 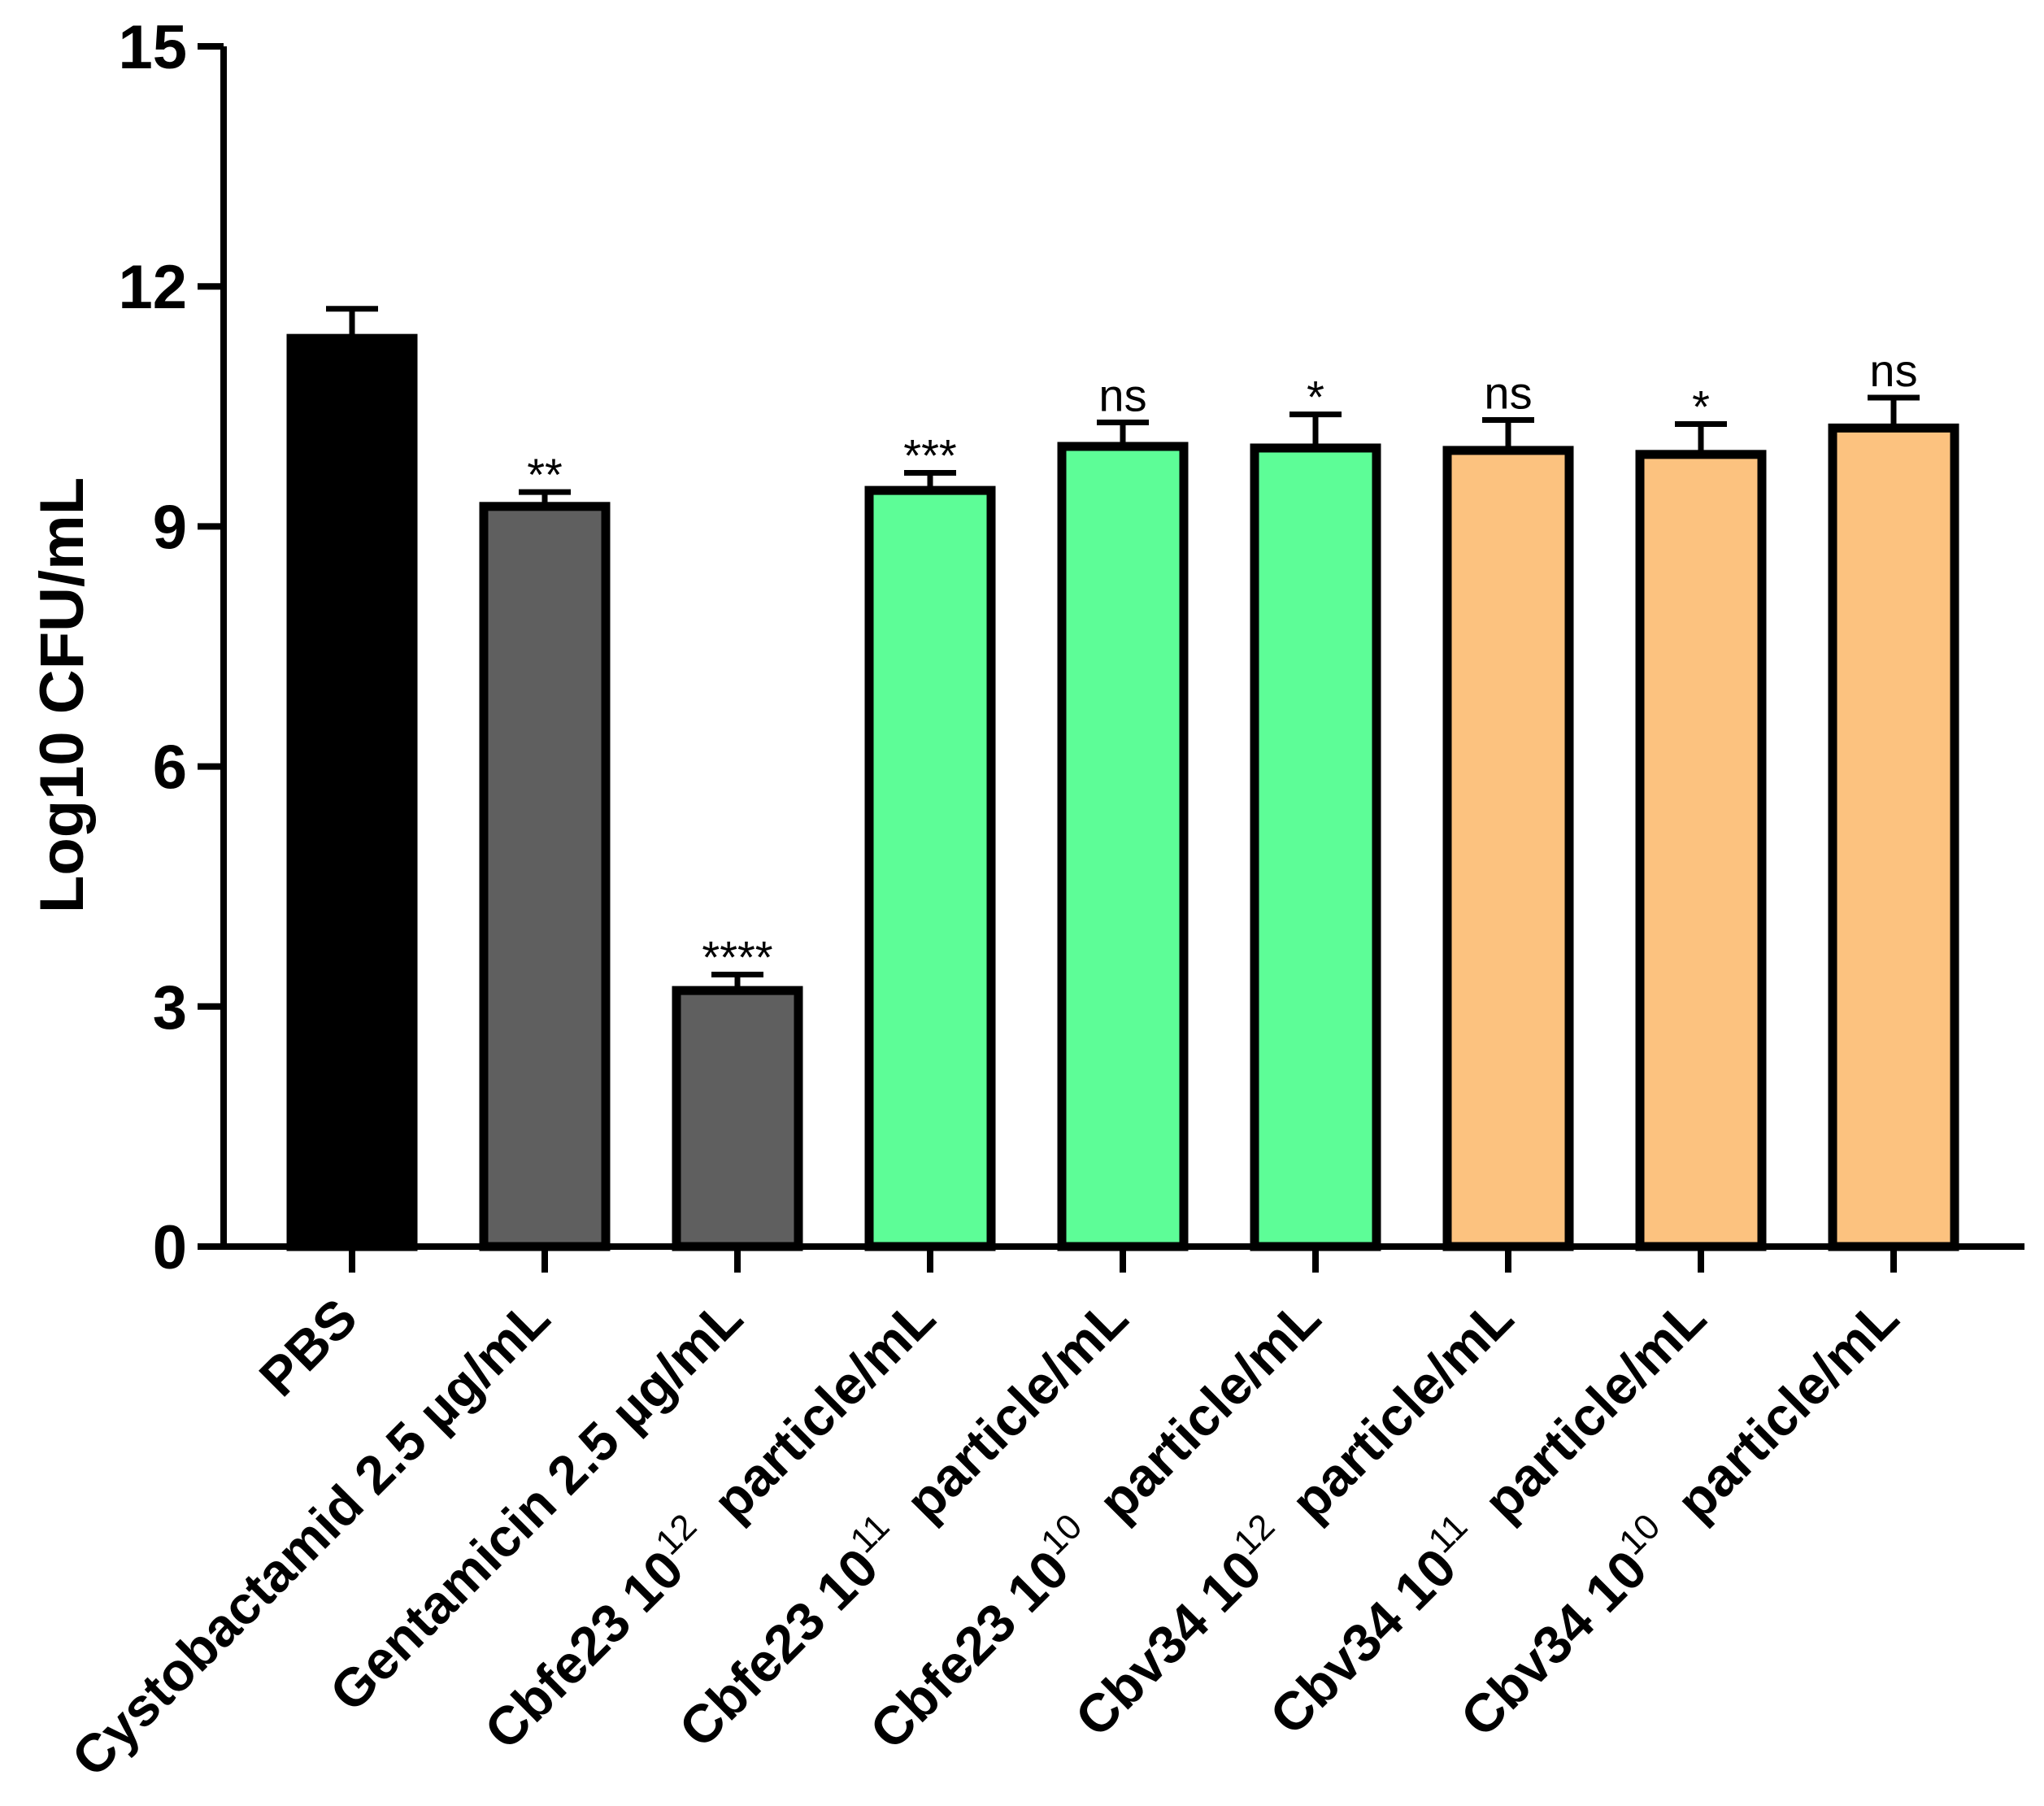 I want to click on y-tick-label: 6, so click(x=170, y=768).